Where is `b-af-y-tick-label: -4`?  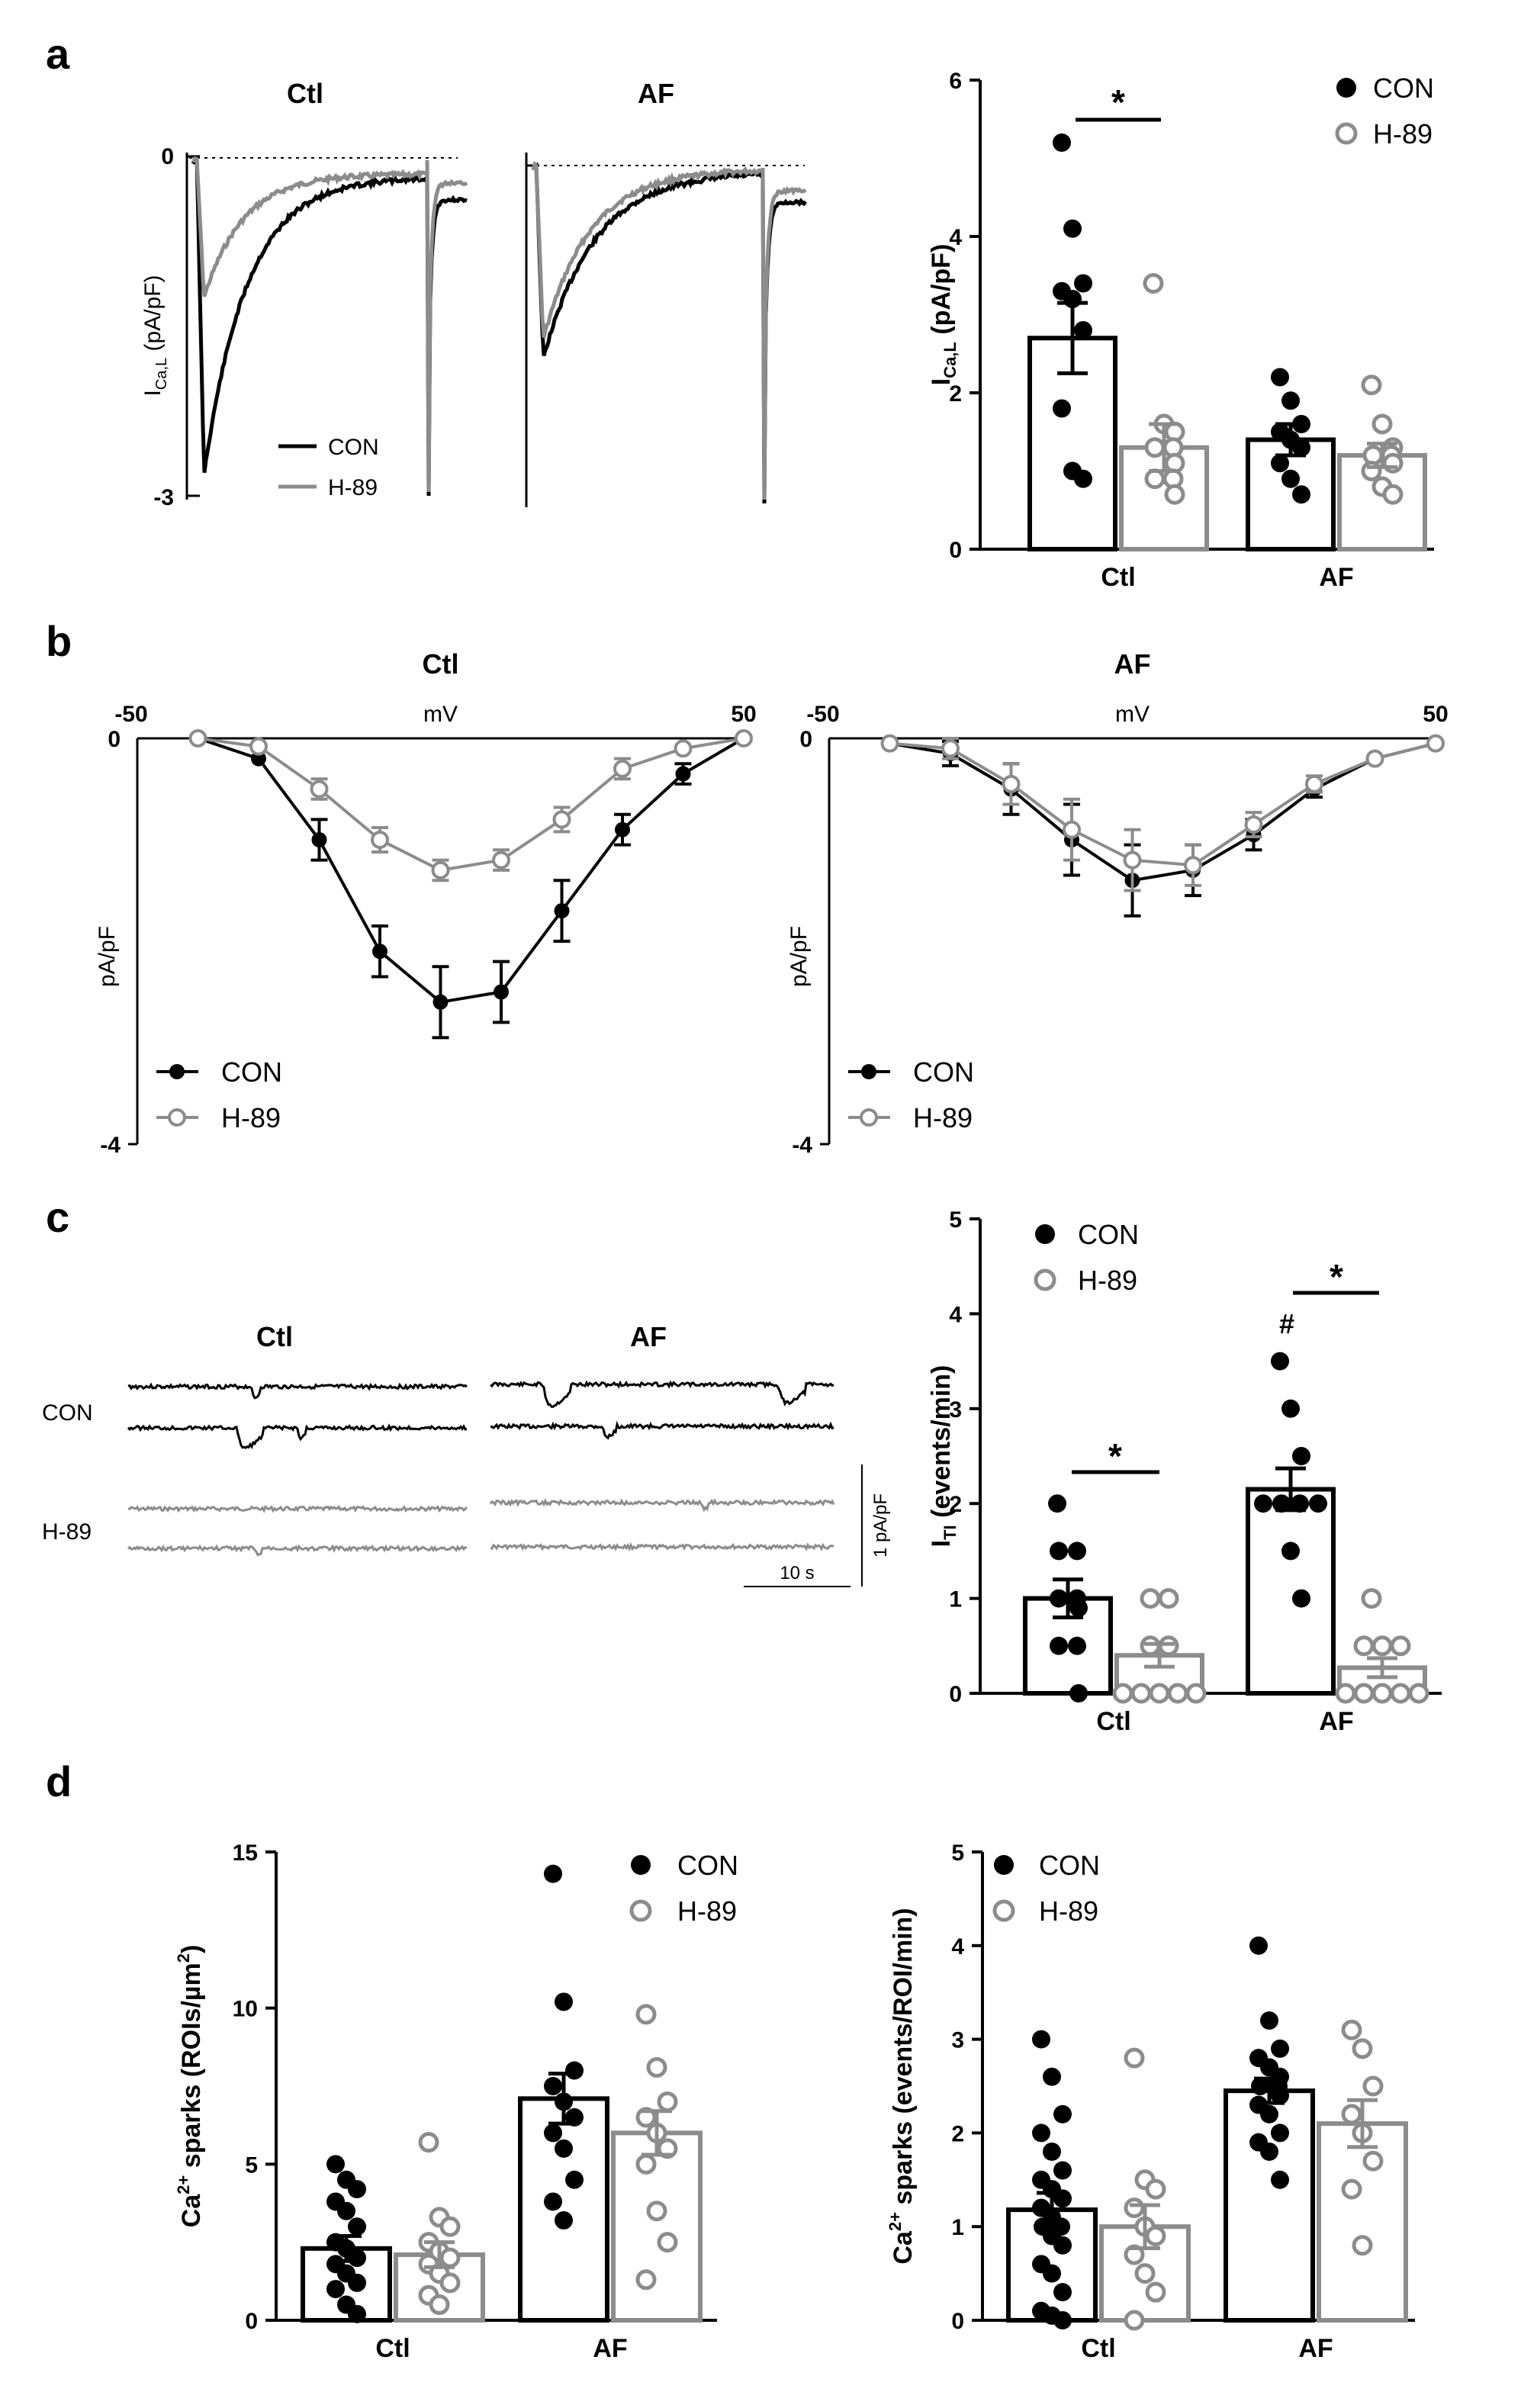 b-af-y-tick-label: -4 is located at coordinates (802, 1145).